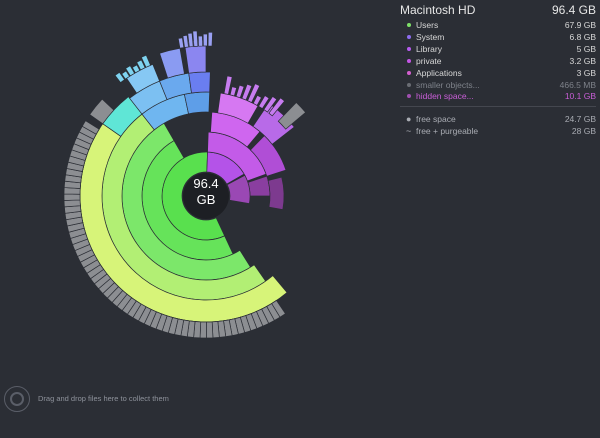 This screenshot has height=438, width=600. I want to click on legend-label: private, so click(429, 61).